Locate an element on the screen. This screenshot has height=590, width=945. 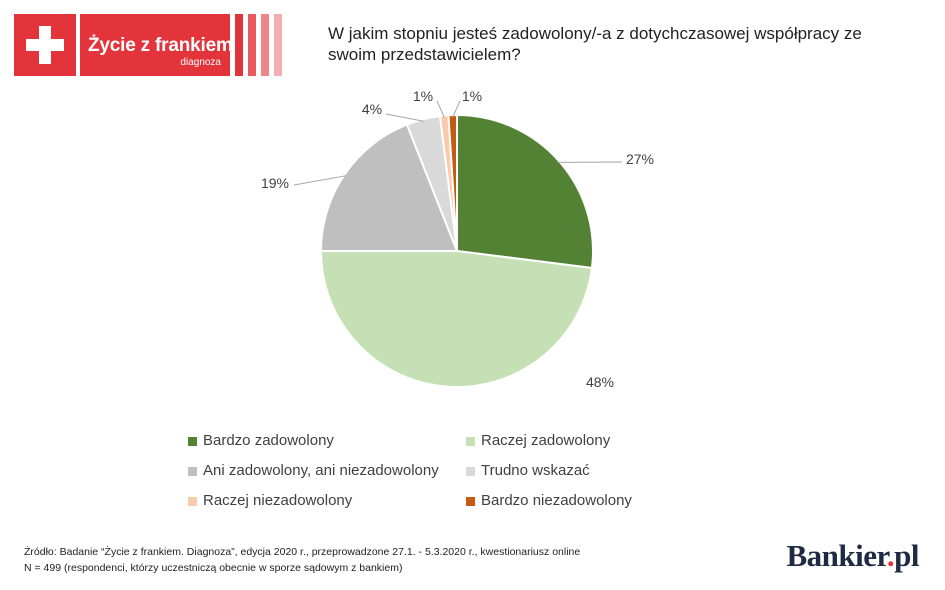
legend-label: Bardzo niezadowolony is located at coordinates (556, 500).